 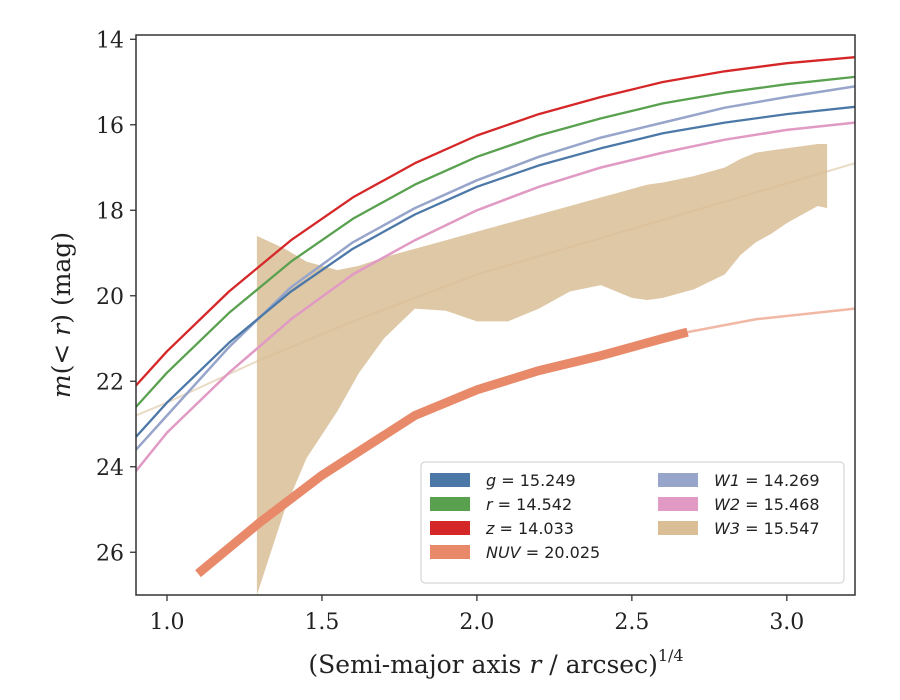 What do you see at coordinates (767, 504) in the screenshot?
I see `legend-label: W2 = 15.468` at bounding box center [767, 504].